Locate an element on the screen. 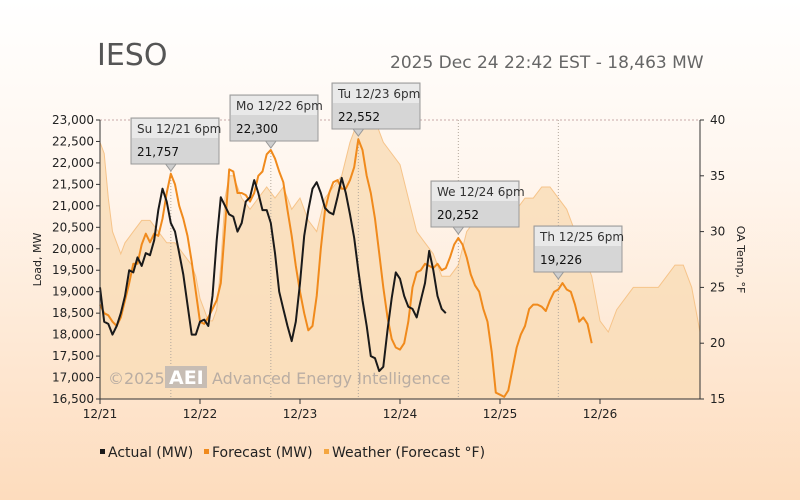 This screenshot has width=800, height=500. callout: We 12/24 6pm 20,252 is located at coordinates (477, 207).